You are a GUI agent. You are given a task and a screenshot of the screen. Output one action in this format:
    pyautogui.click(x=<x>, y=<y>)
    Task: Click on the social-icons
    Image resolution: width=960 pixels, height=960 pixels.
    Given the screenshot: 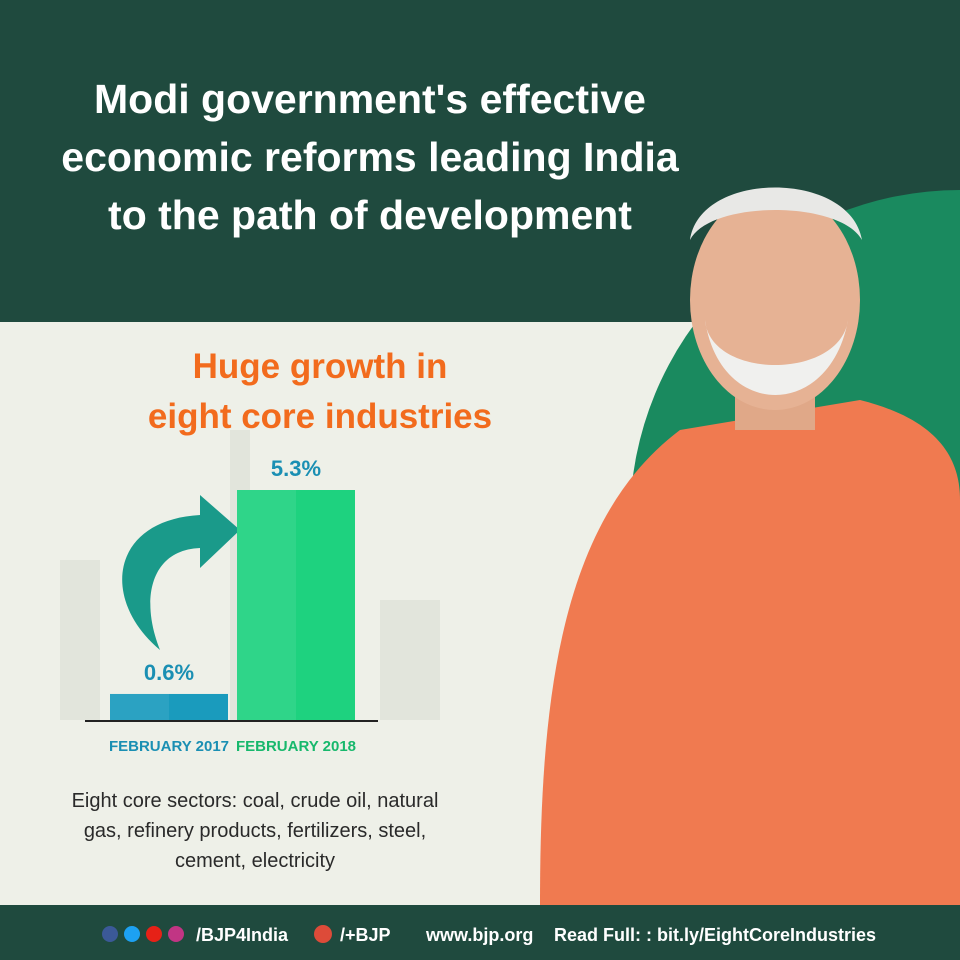 What is the action you would take?
    pyautogui.click(x=217, y=934)
    